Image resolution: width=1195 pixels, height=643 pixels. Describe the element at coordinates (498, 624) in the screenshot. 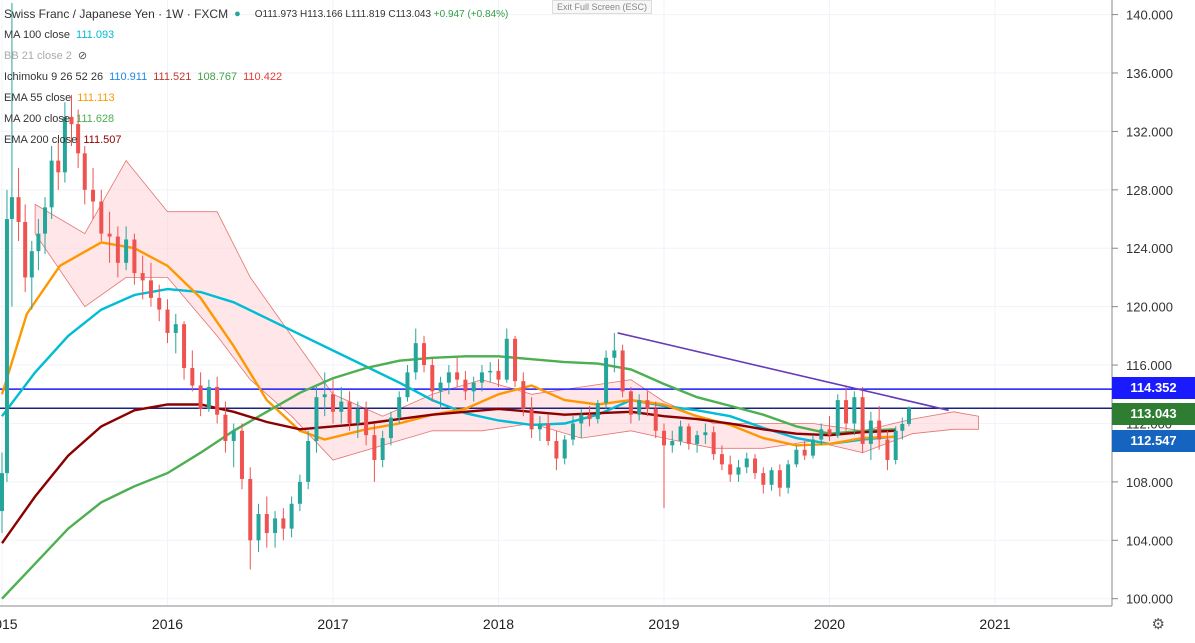

I see `x-tick-label: 2018` at that location.